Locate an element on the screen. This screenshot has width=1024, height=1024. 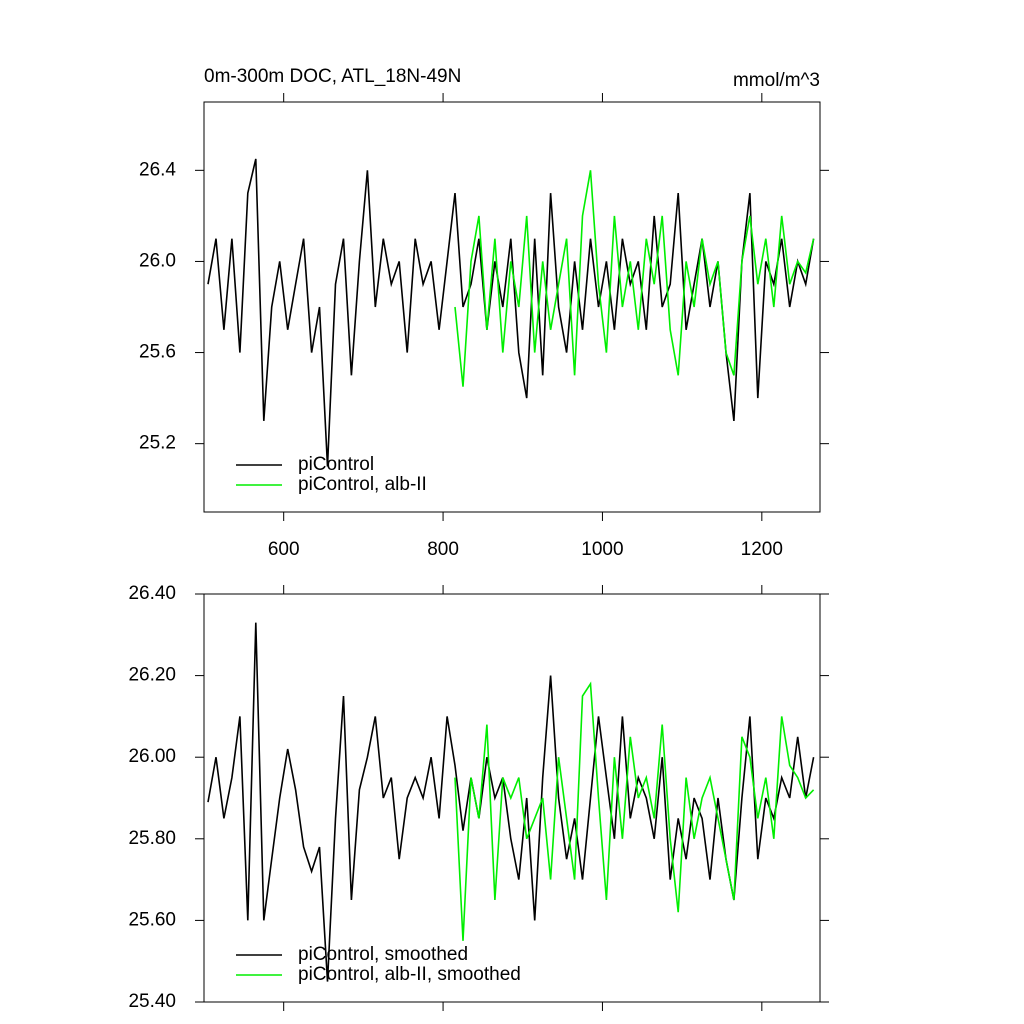
y-tick-label: 25.40 is located at coordinates (152, 1001).